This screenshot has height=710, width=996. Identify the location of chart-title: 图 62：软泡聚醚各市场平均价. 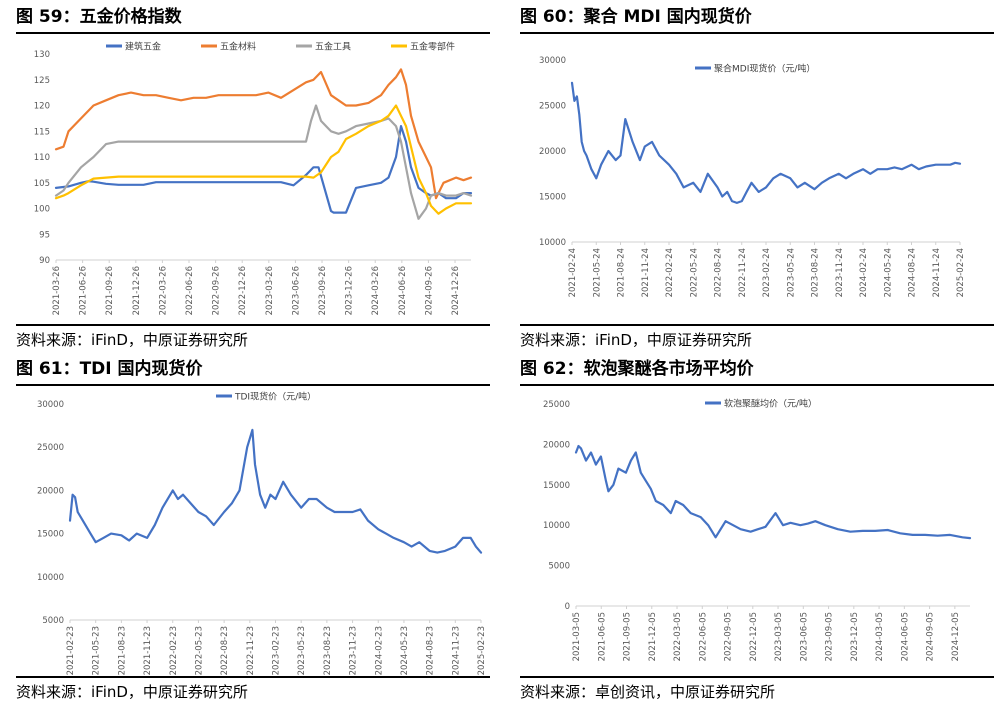
(637, 369).